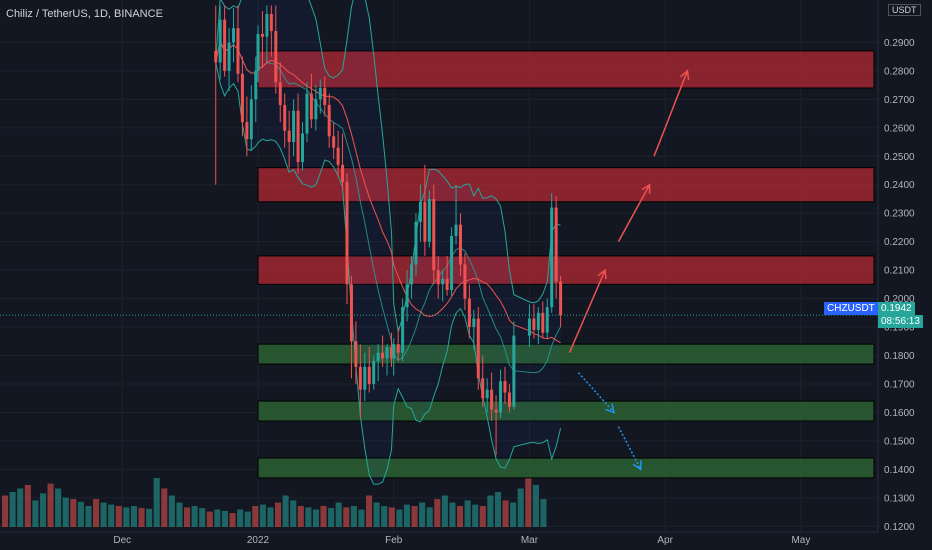  I want to click on price-tick-label: 0.1400, so click(899, 470).